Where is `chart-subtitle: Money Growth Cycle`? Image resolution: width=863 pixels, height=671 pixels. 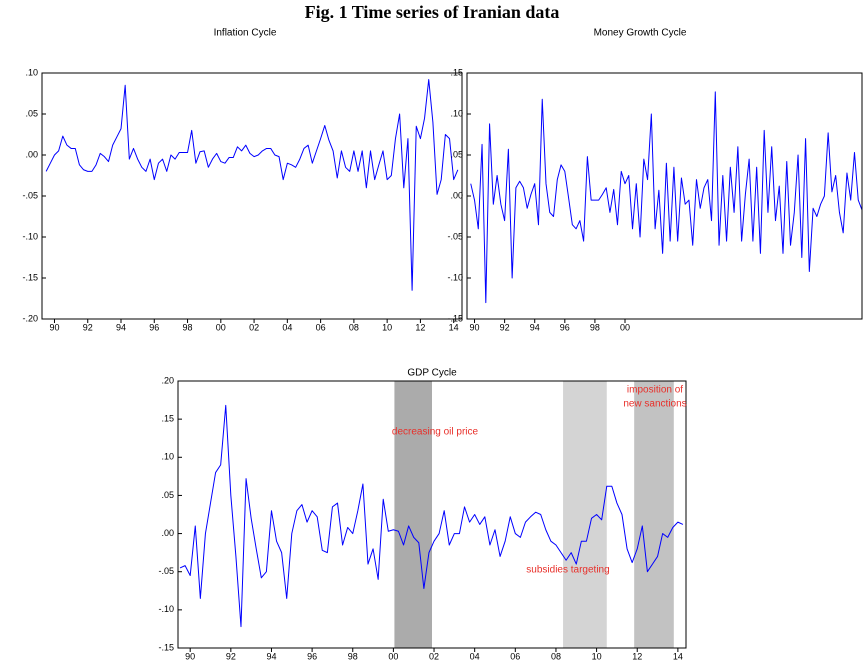
chart-subtitle: Money Growth Cycle is located at coordinates (640, 33).